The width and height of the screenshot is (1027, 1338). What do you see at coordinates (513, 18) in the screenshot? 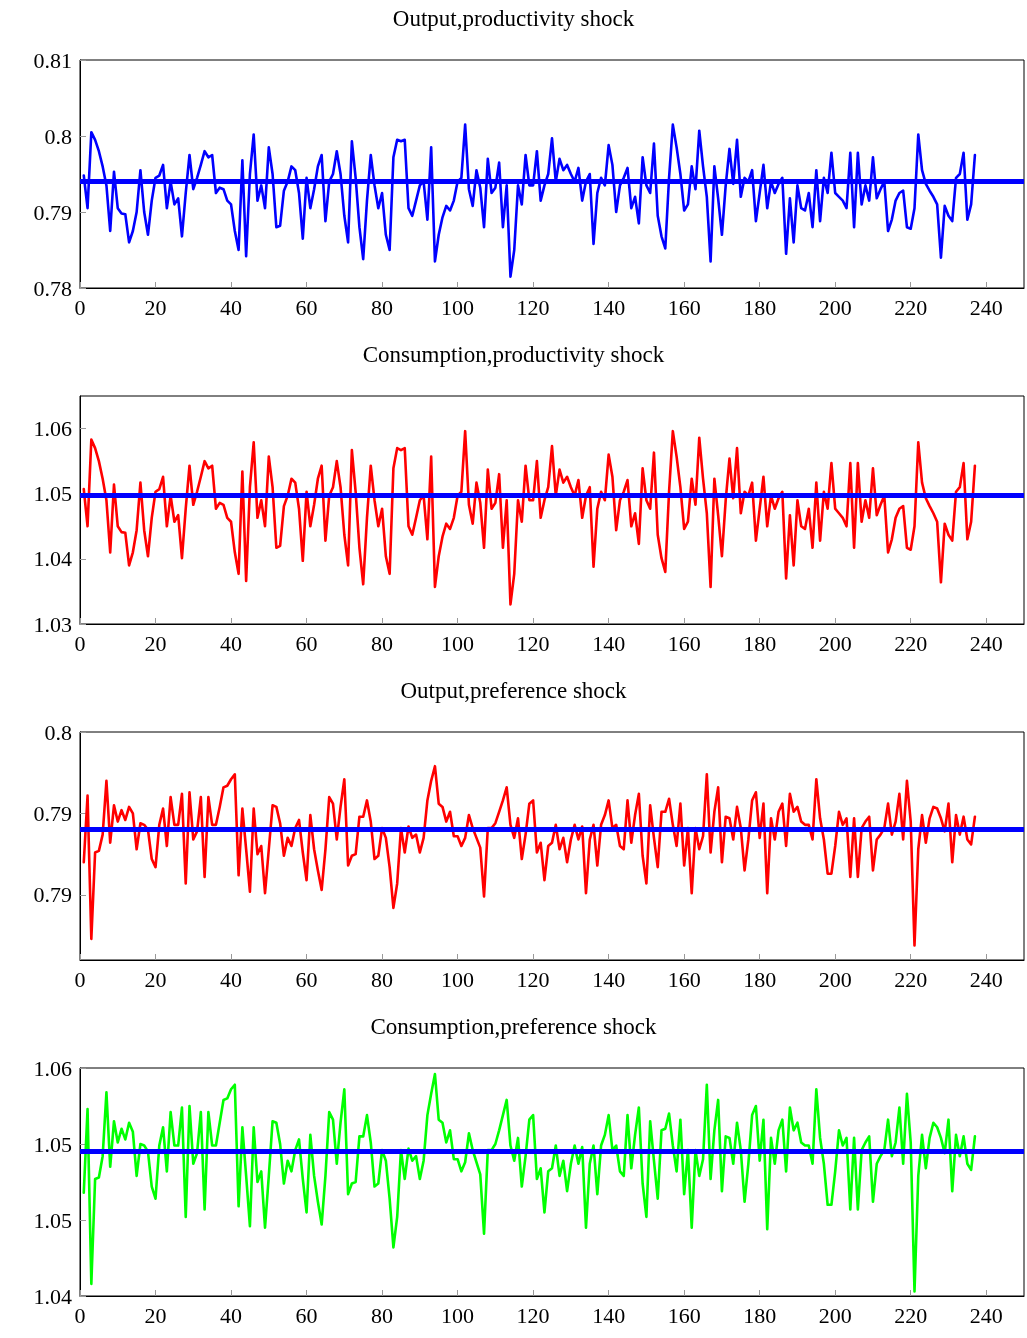
I see `chart-title: Output,productivity shock` at bounding box center [513, 18].